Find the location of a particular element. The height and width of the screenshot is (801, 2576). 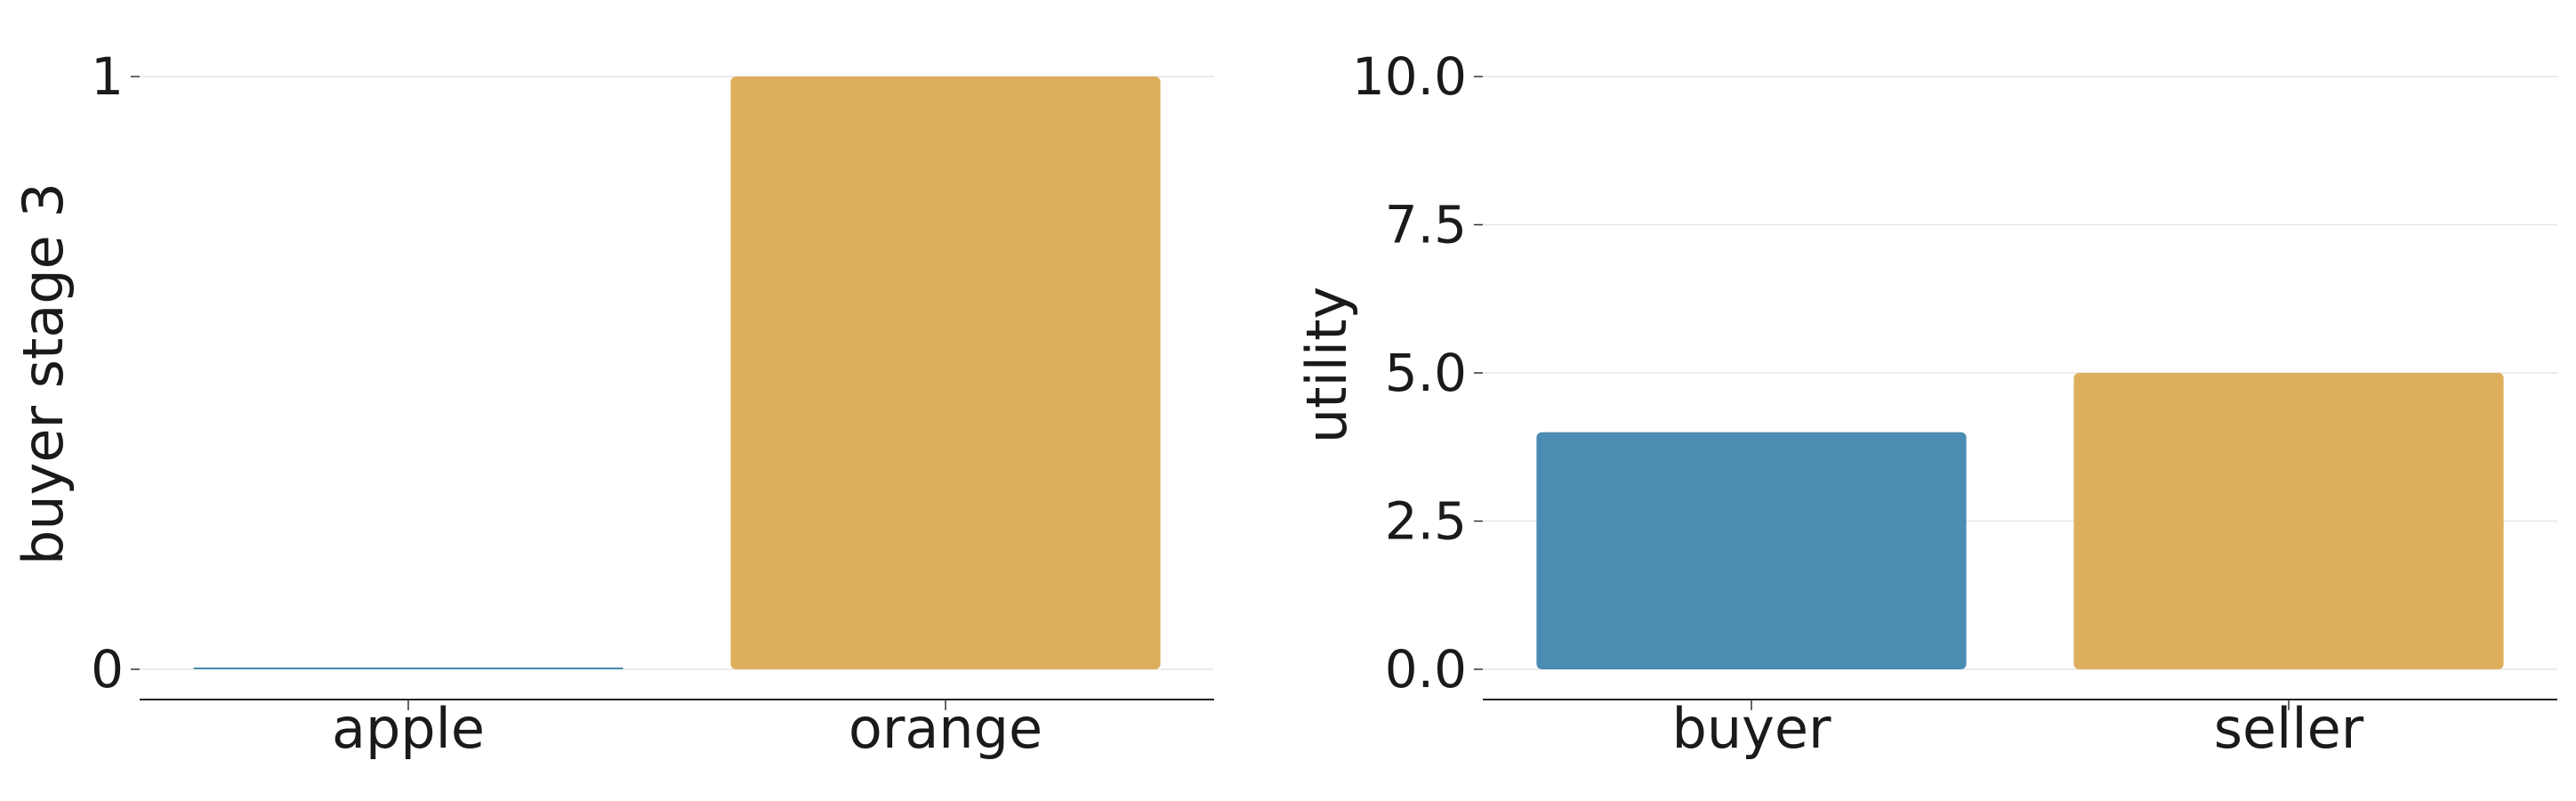

x-tick-label: apple is located at coordinates (408, 729).